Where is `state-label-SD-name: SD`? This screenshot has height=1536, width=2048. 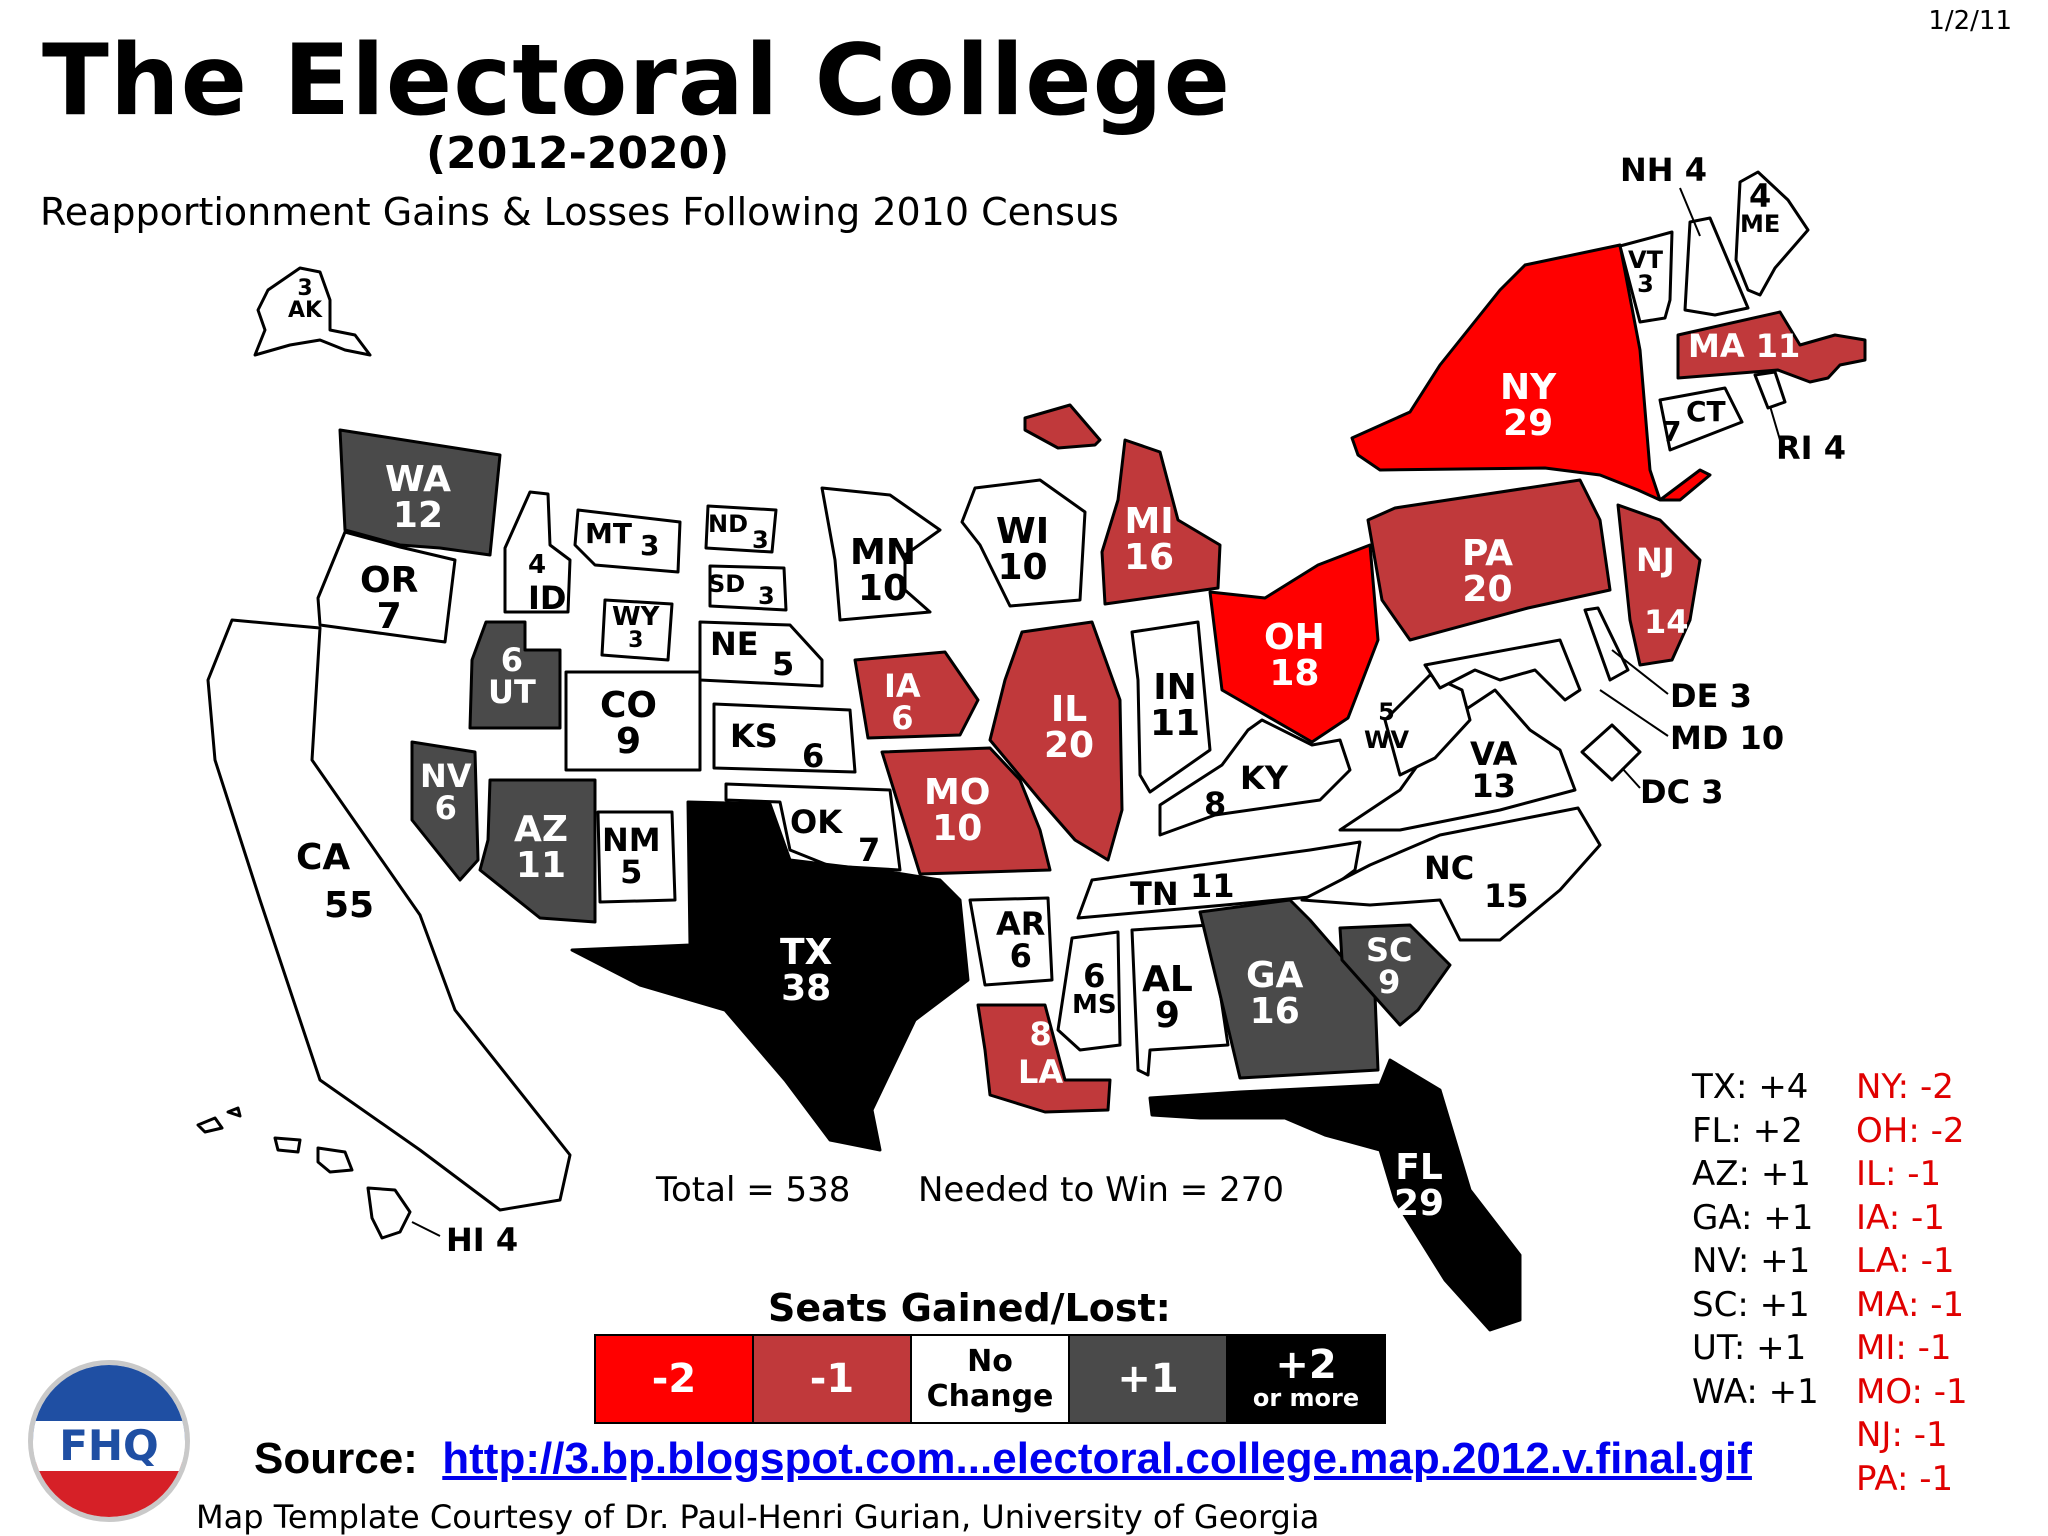
state-label-SD-name: SD is located at coordinates (727, 584).